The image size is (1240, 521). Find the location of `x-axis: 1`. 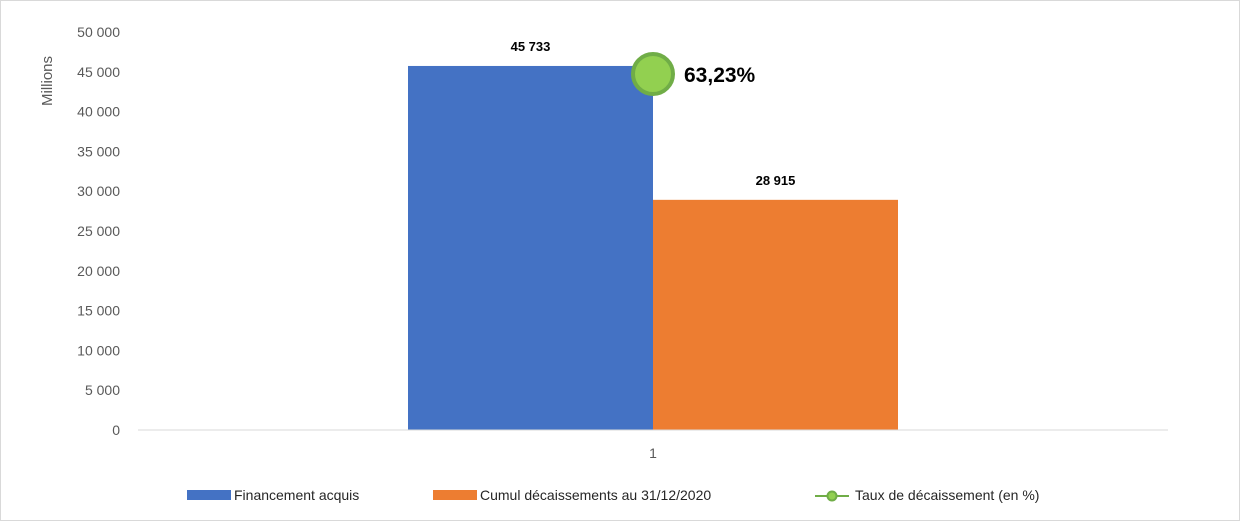

x-axis: 1 is located at coordinates (653, 453).